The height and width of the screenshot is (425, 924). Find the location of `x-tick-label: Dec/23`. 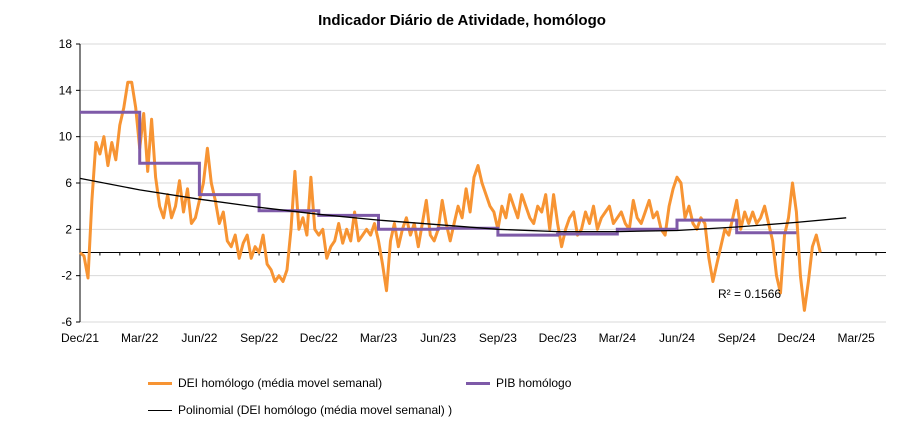

x-tick-label: Dec/23 is located at coordinates (558, 338).